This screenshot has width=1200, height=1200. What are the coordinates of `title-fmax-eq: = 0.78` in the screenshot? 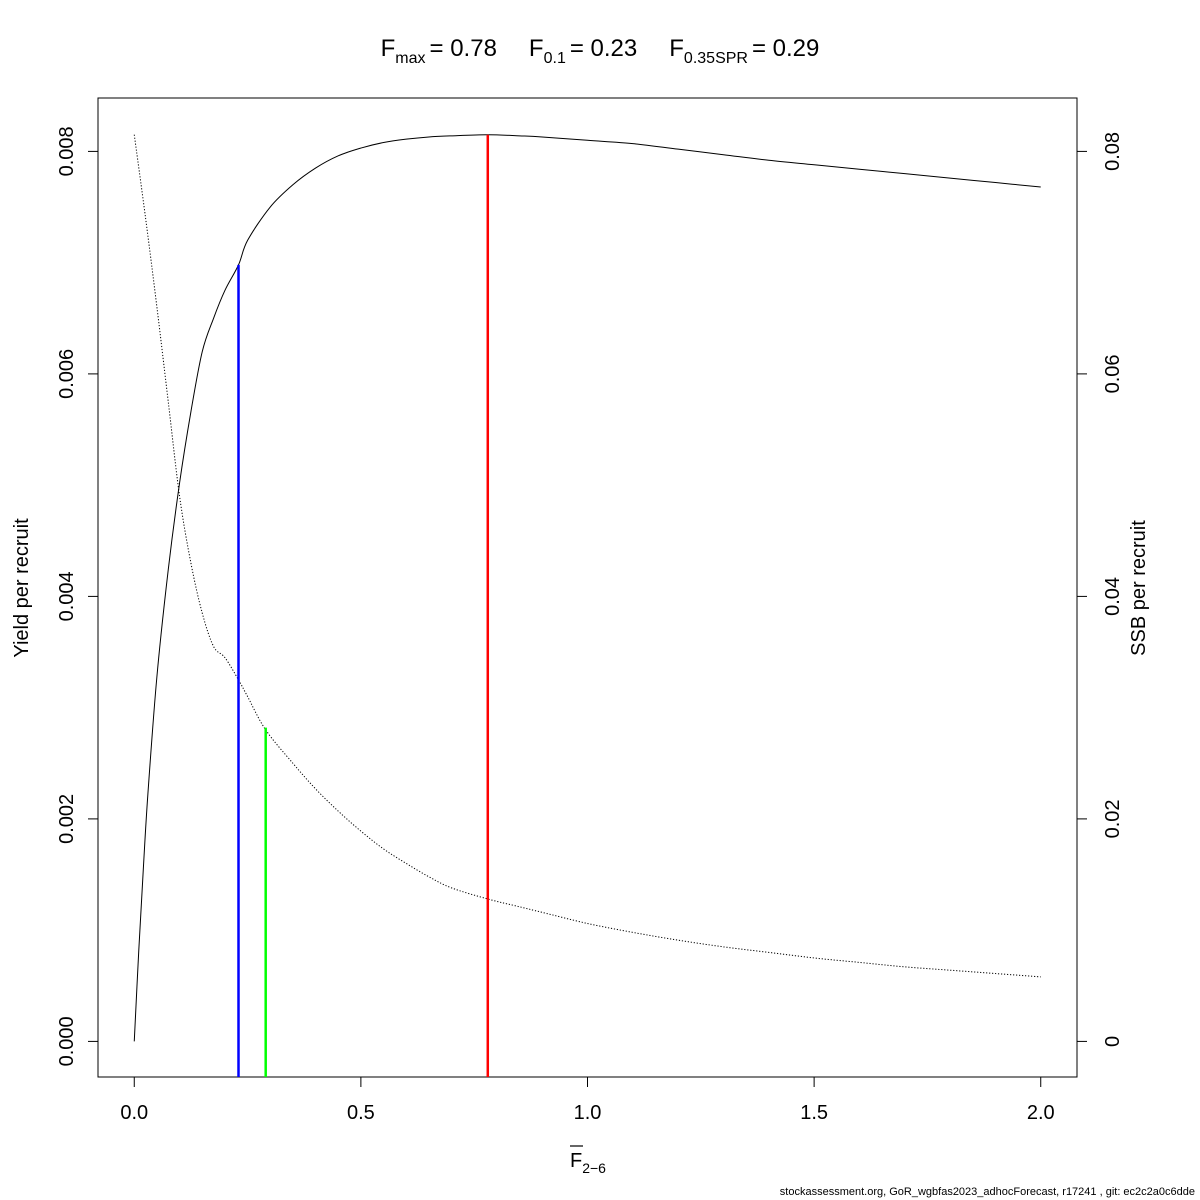 It's located at (463, 48).